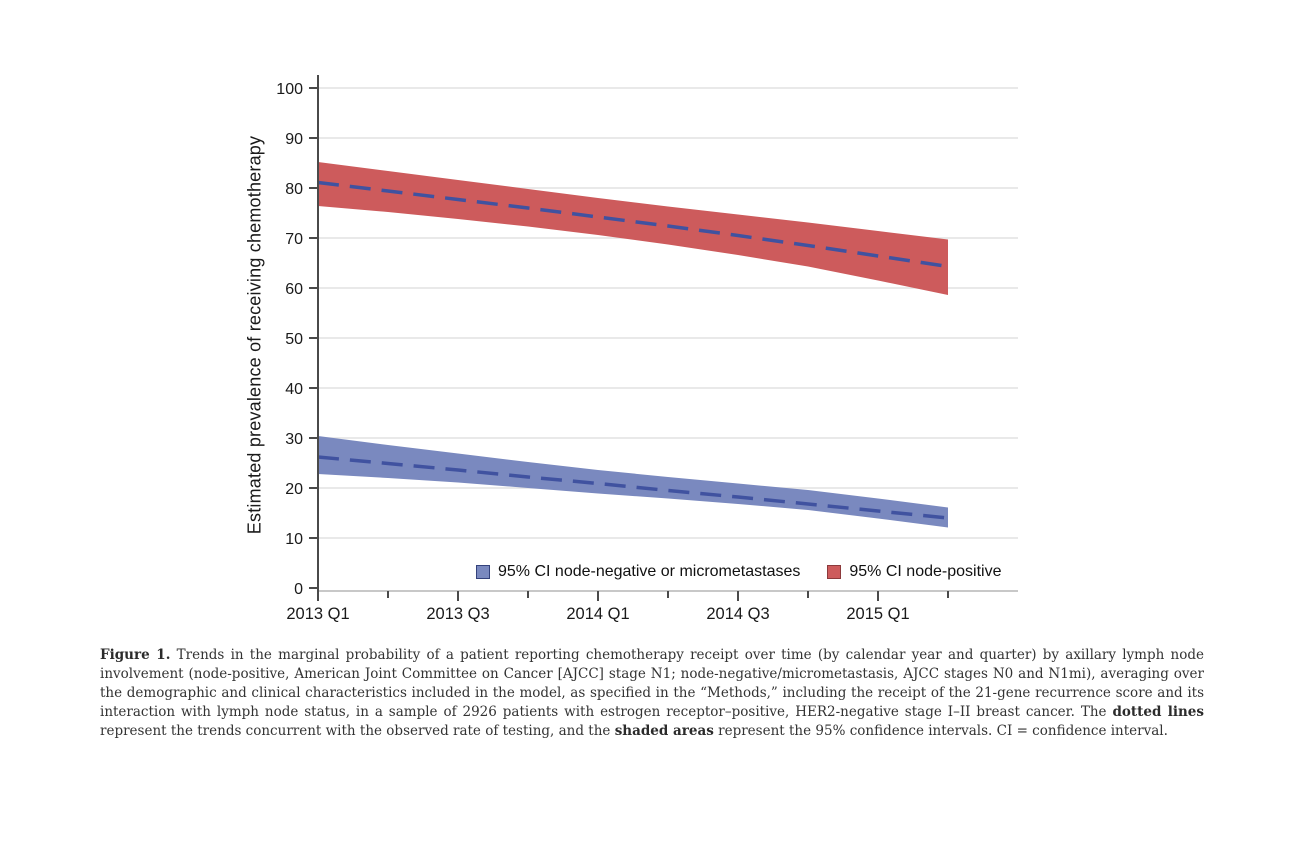 This screenshot has height=856, width=1304. Describe the element at coordinates (294, 239) in the screenshot. I see `y-tick-label-70: 70` at that location.